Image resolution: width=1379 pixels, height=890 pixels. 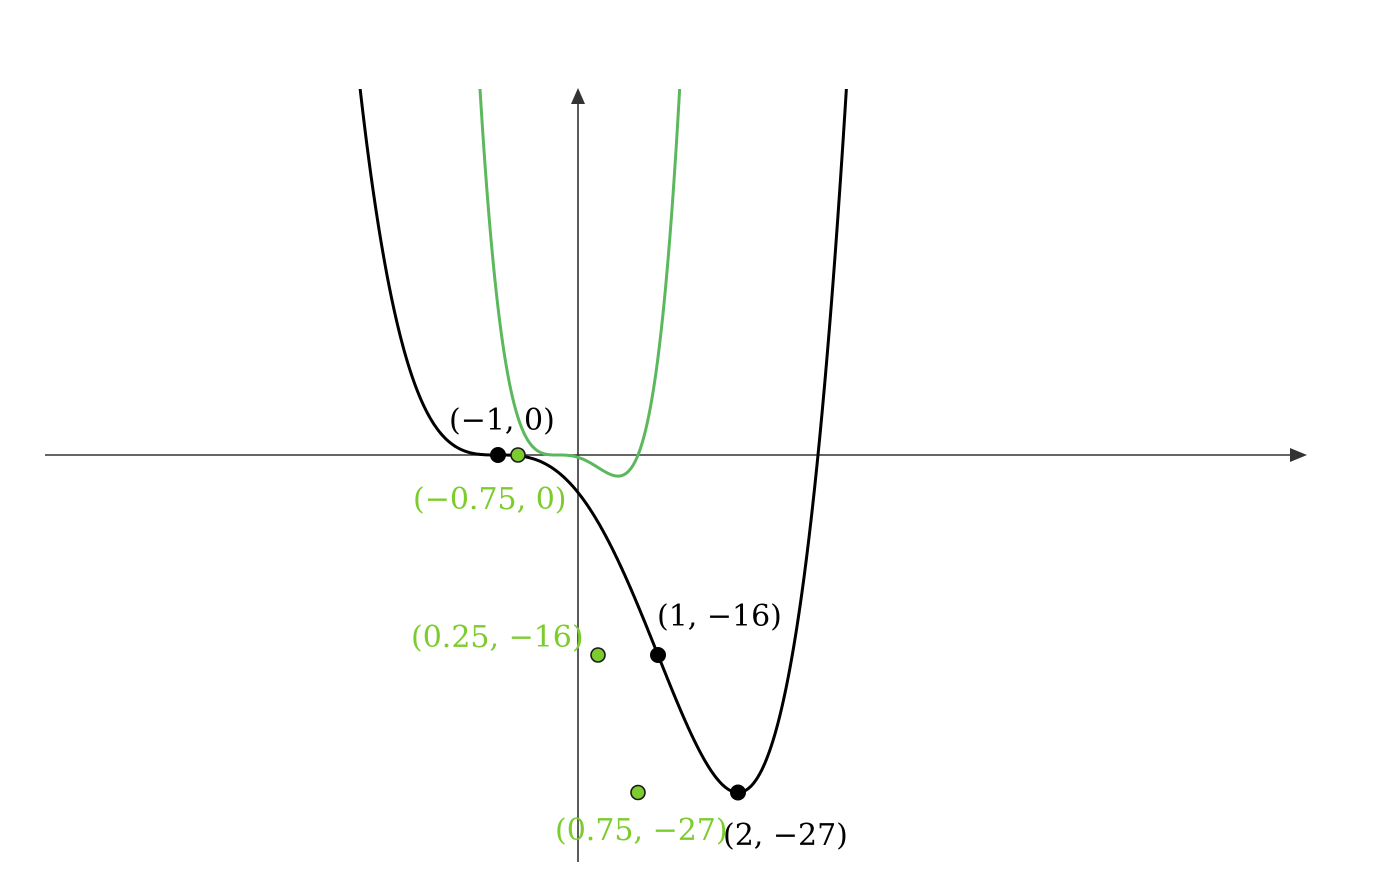 What do you see at coordinates (719, 616) in the screenshot?
I see `black-point-label-1: (1, −16)` at bounding box center [719, 616].